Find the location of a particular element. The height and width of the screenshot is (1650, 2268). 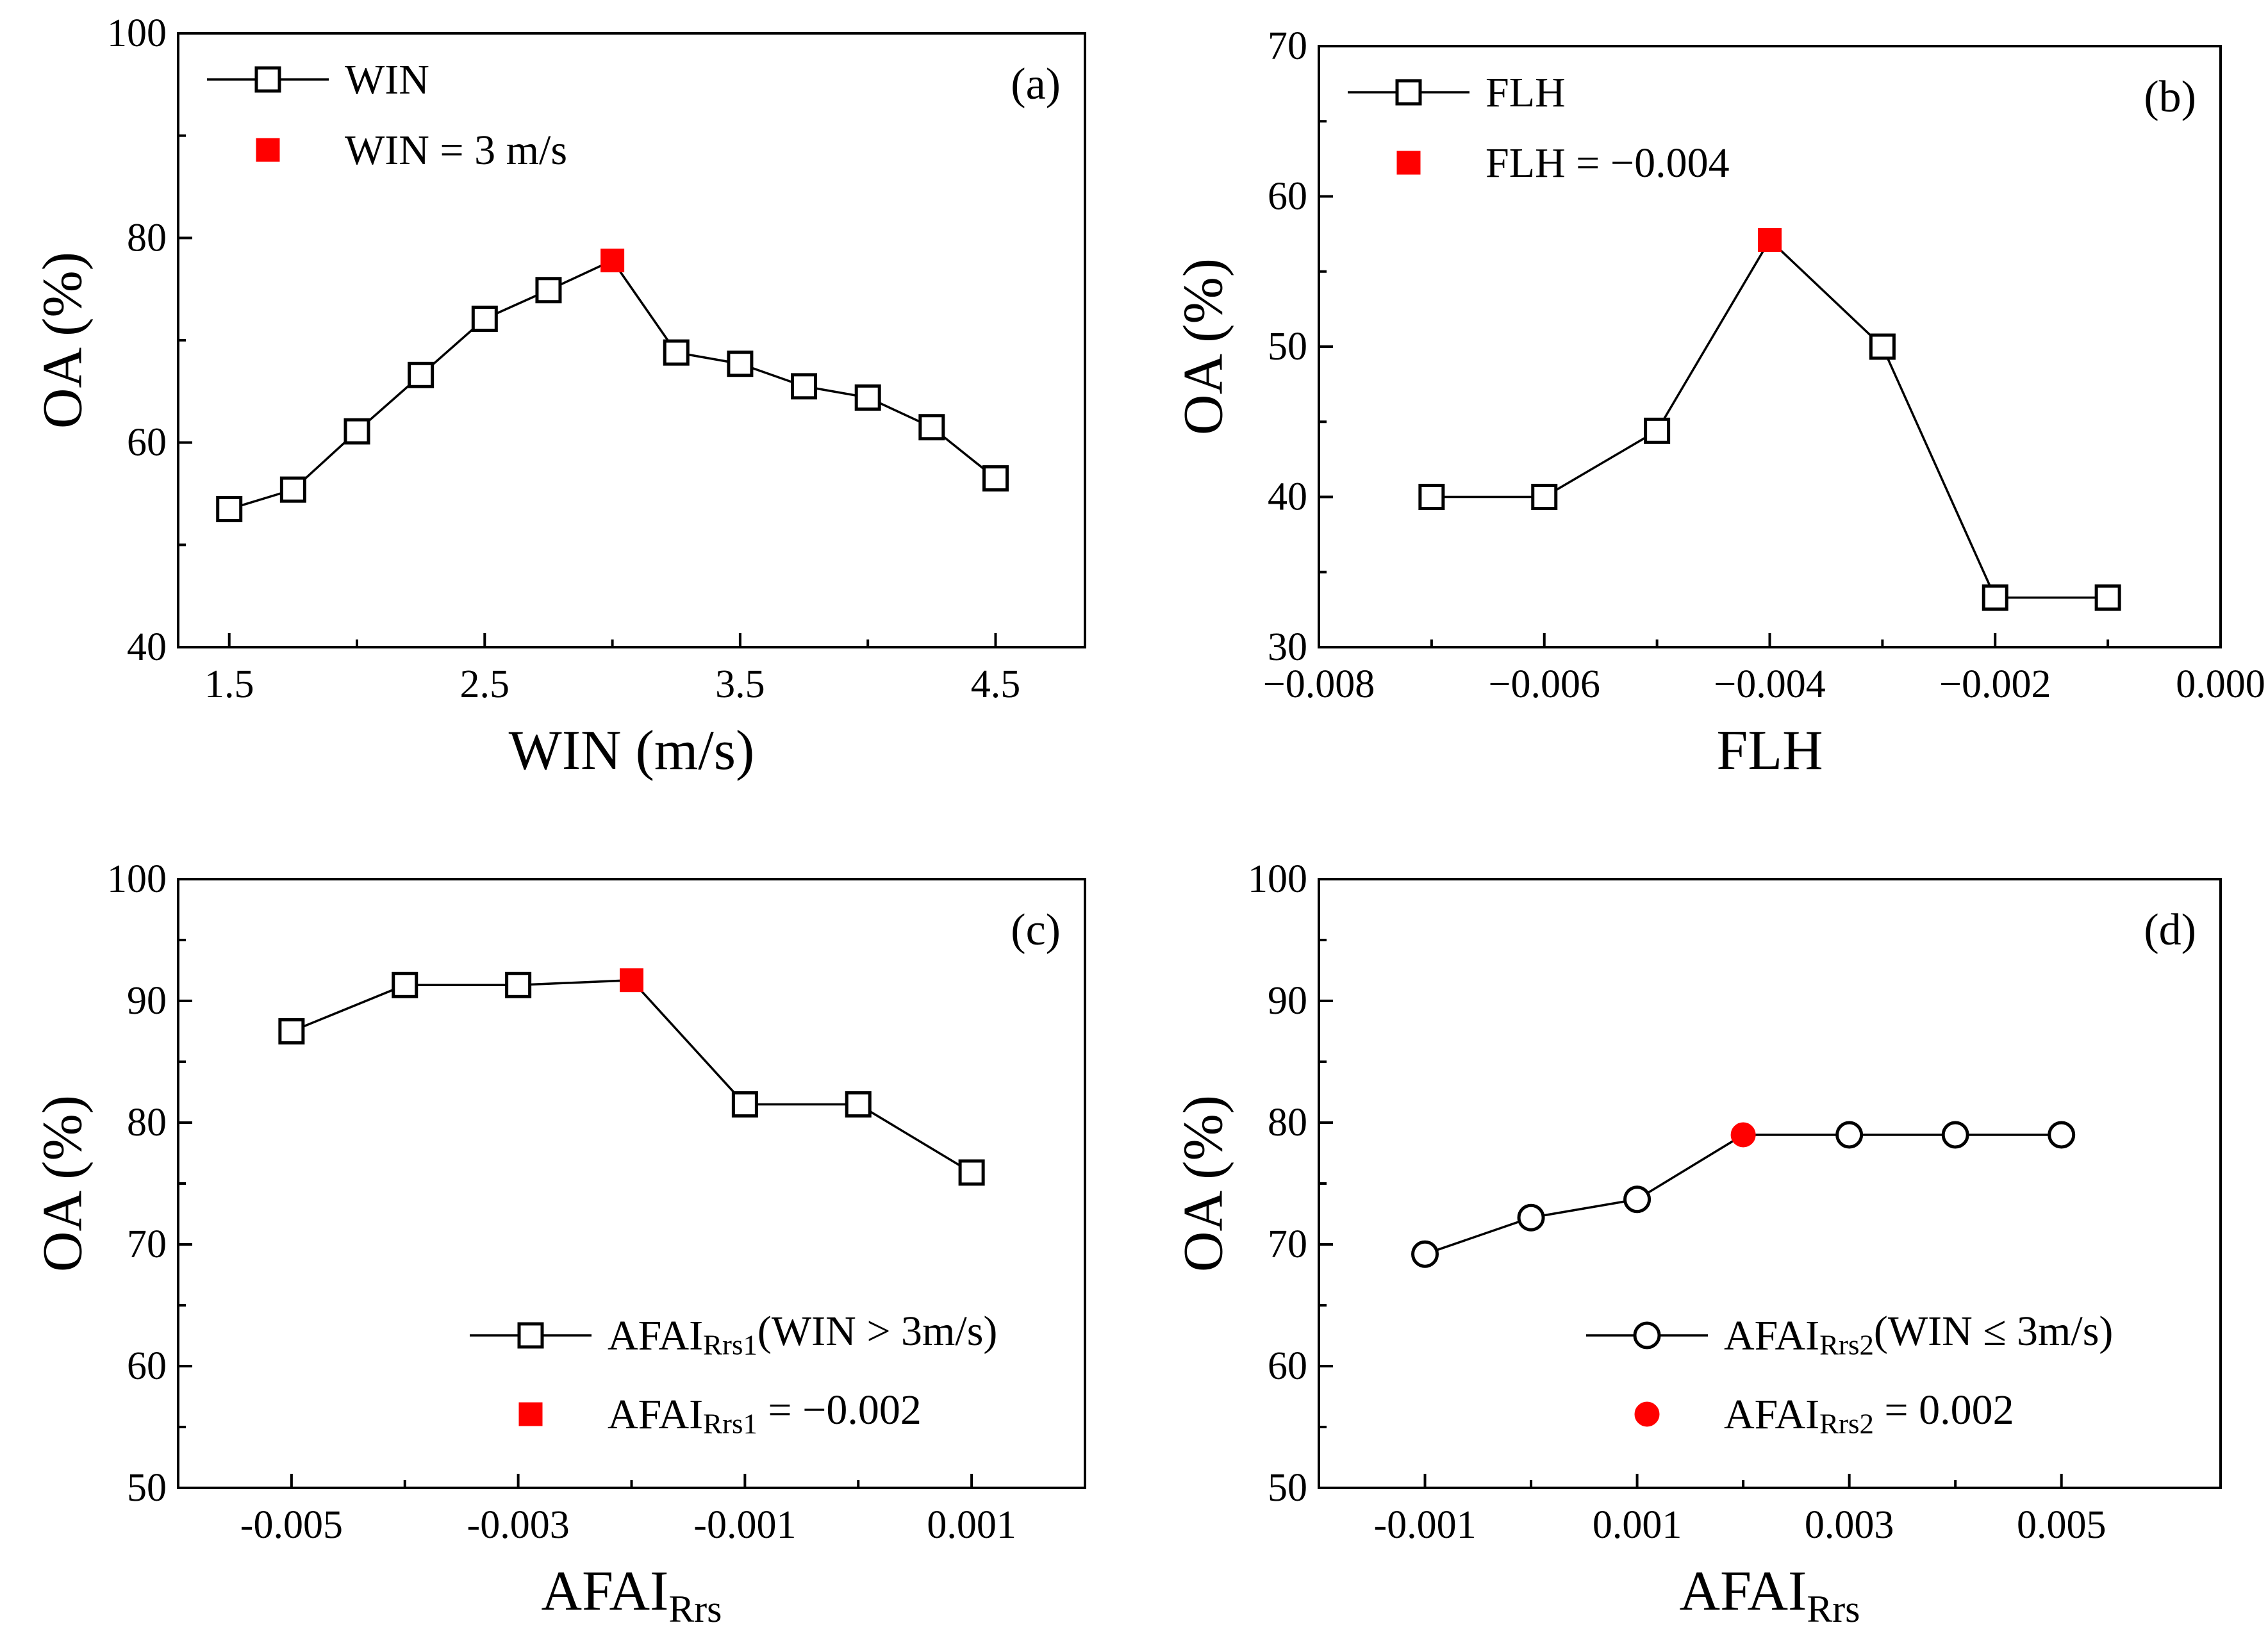

x-tick-label: -0.001 is located at coordinates (744, 1525).